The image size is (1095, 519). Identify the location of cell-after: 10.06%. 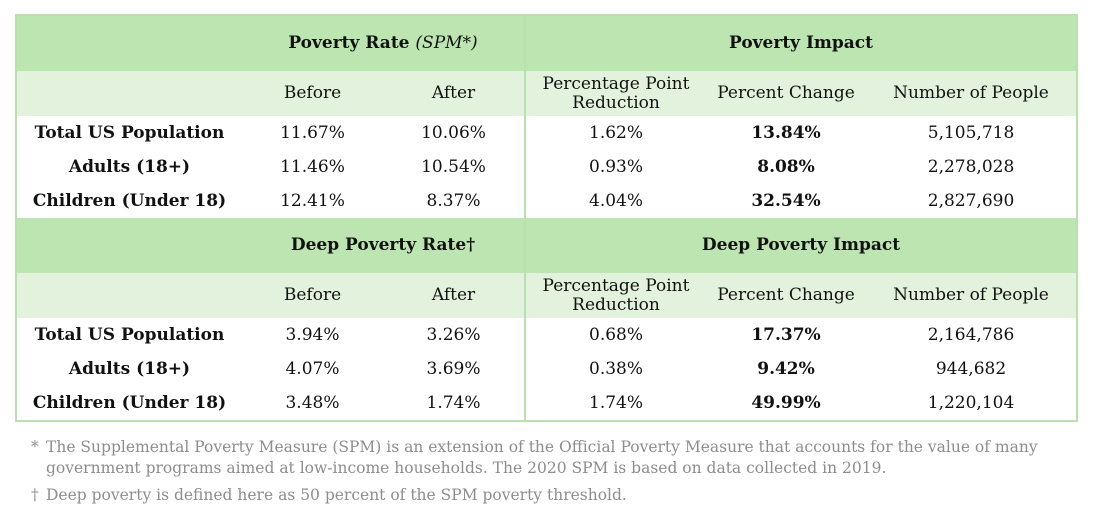
(454, 133).